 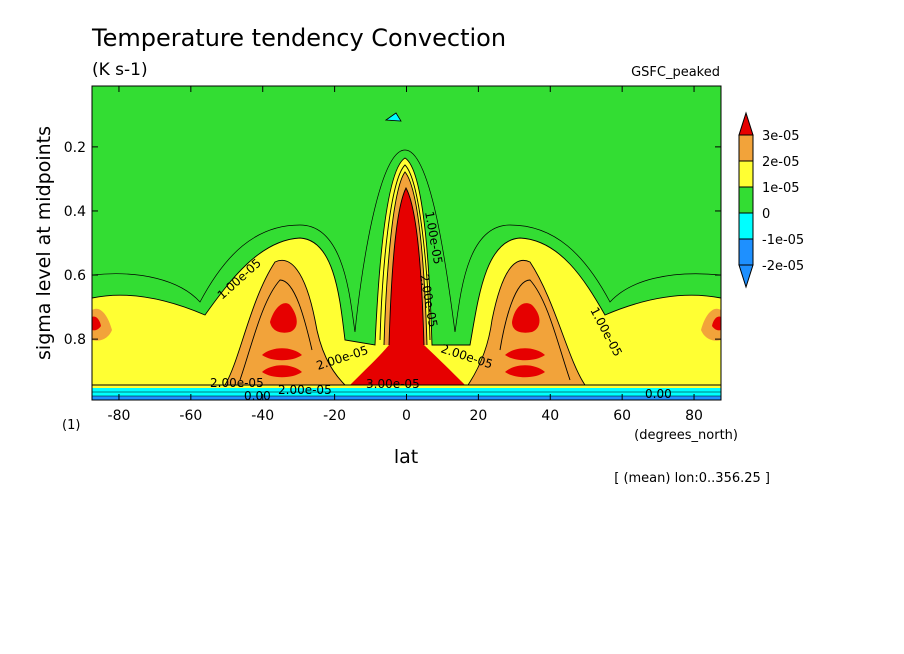 I want to click on x-tick-label: -60, so click(x=190, y=416).